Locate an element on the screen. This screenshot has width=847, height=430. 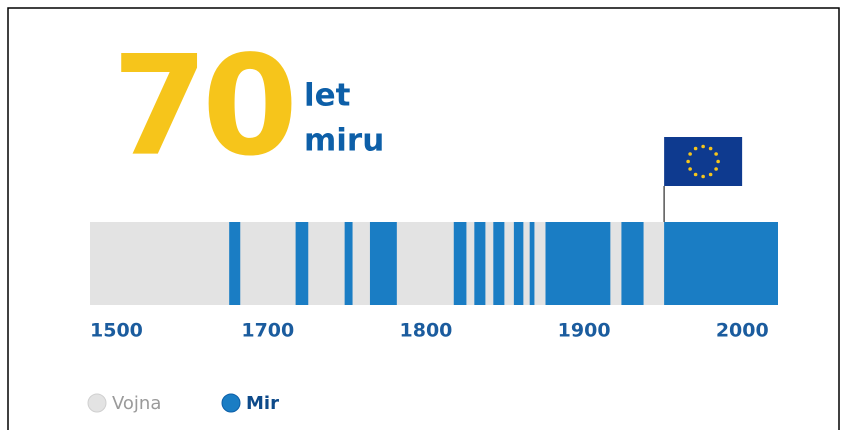
x-tick-label: 2000 is located at coordinates (742, 331).